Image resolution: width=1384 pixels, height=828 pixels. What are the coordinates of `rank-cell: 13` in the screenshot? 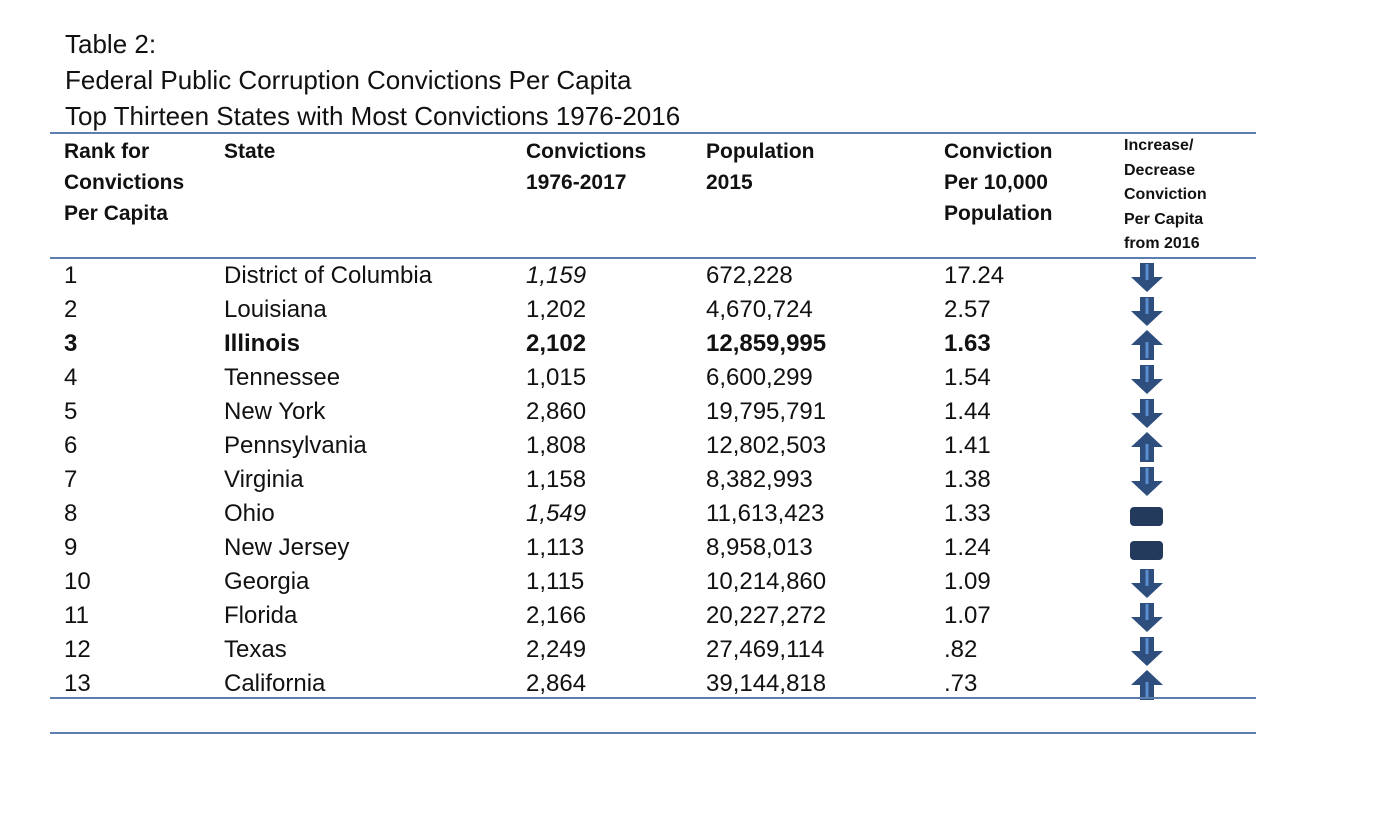 It's located at (77, 683).